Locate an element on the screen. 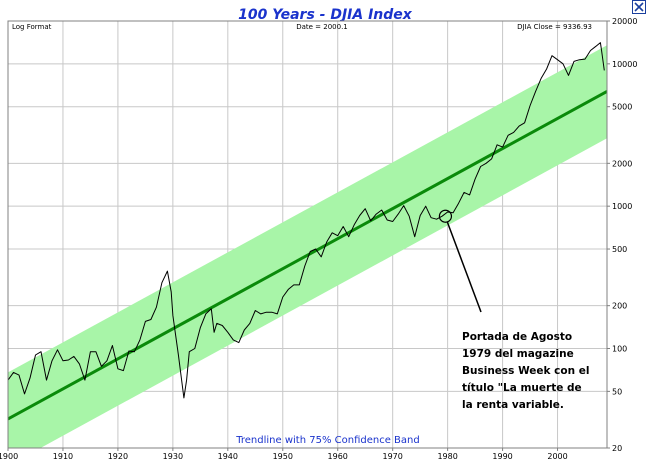 The height and width of the screenshot is (468, 648). close-icon is located at coordinates (639, 7).